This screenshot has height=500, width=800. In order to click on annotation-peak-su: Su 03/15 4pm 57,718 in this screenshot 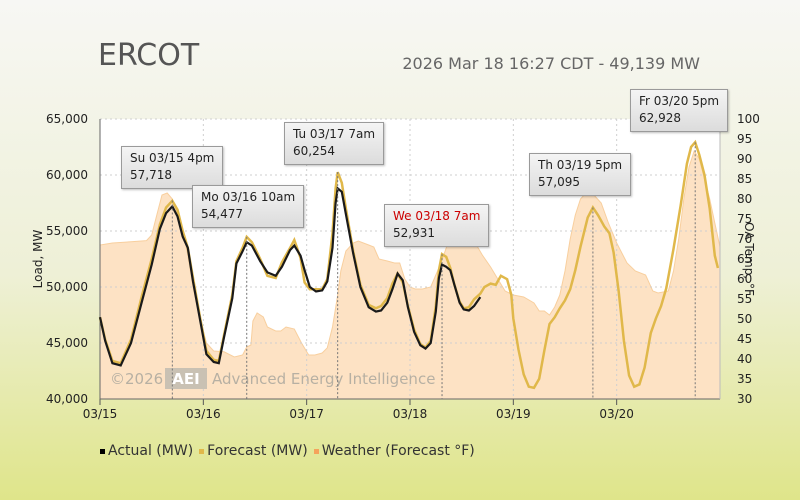, I will do `click(172, 167)`.